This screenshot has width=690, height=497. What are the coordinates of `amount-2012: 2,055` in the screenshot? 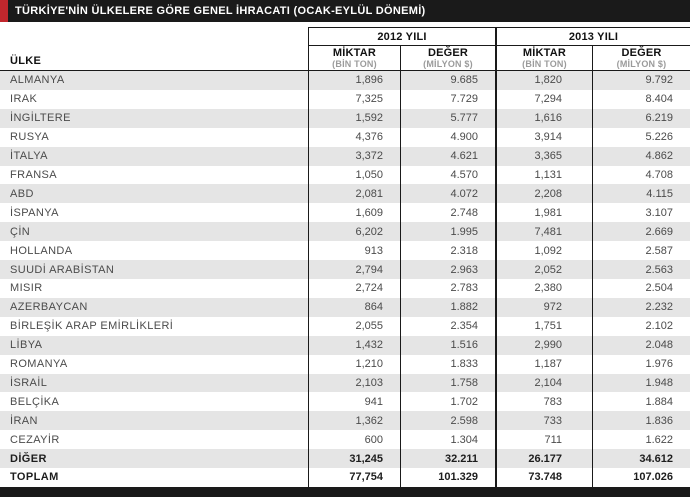 It's located at (354, 326).